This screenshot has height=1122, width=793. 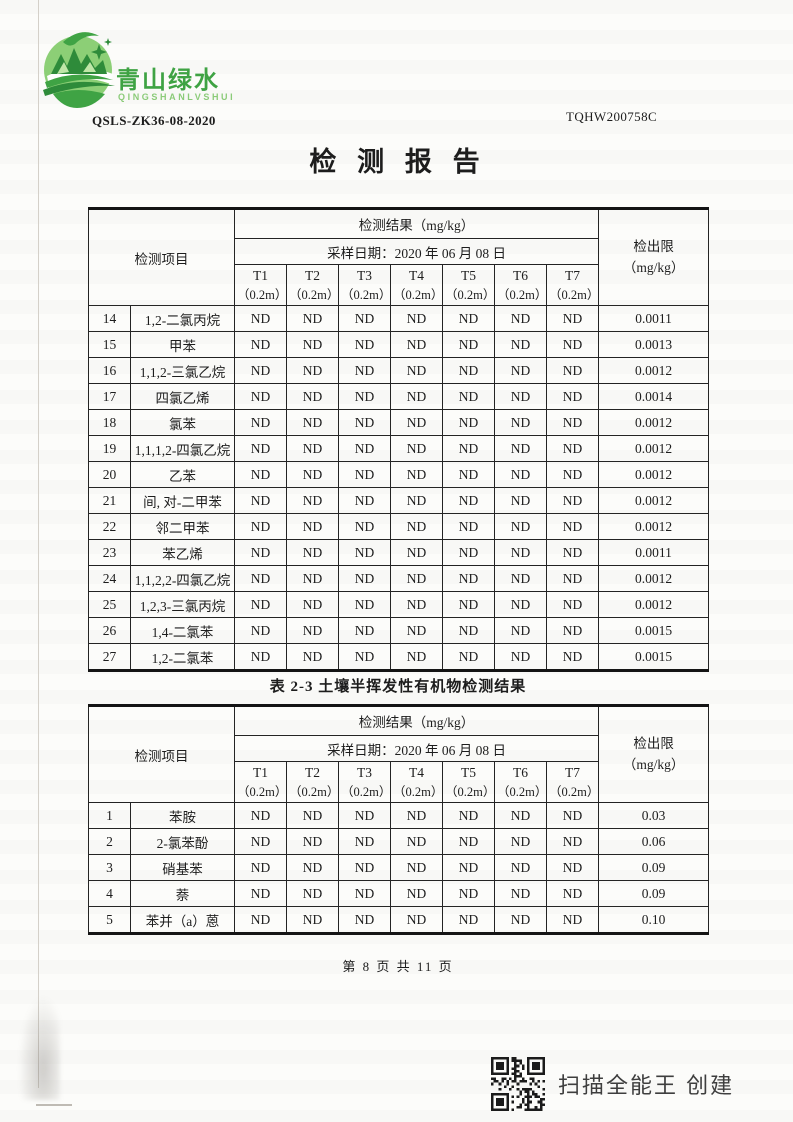 What do you see at coordinates (109, 893) in the screenshot?
I see `row-number-cell: 4` at bounding box center [109, 893].